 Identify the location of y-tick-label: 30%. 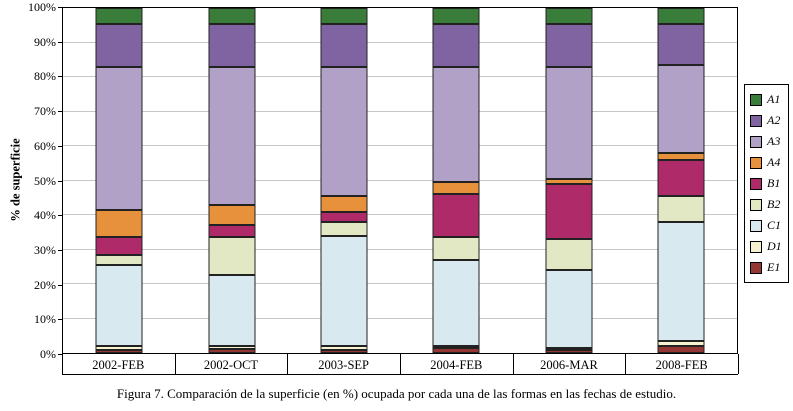
(45, 249).